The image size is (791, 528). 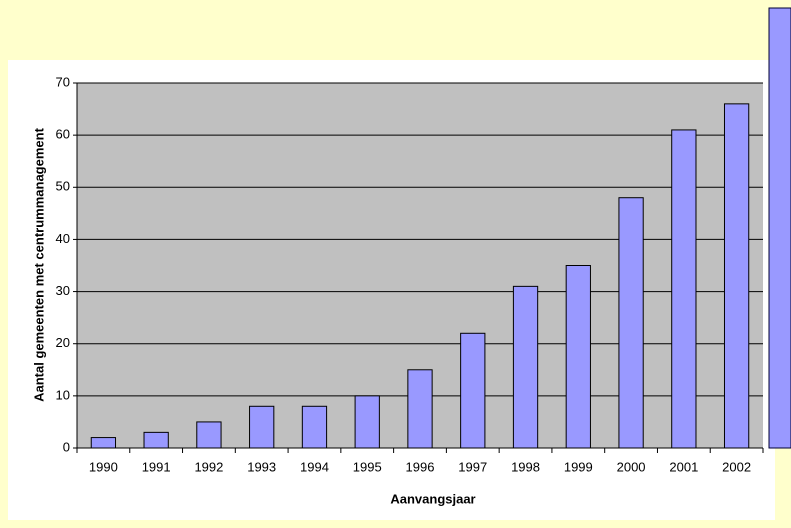 I want to click on y-tick-label: 50, so click(x=63, y=186).